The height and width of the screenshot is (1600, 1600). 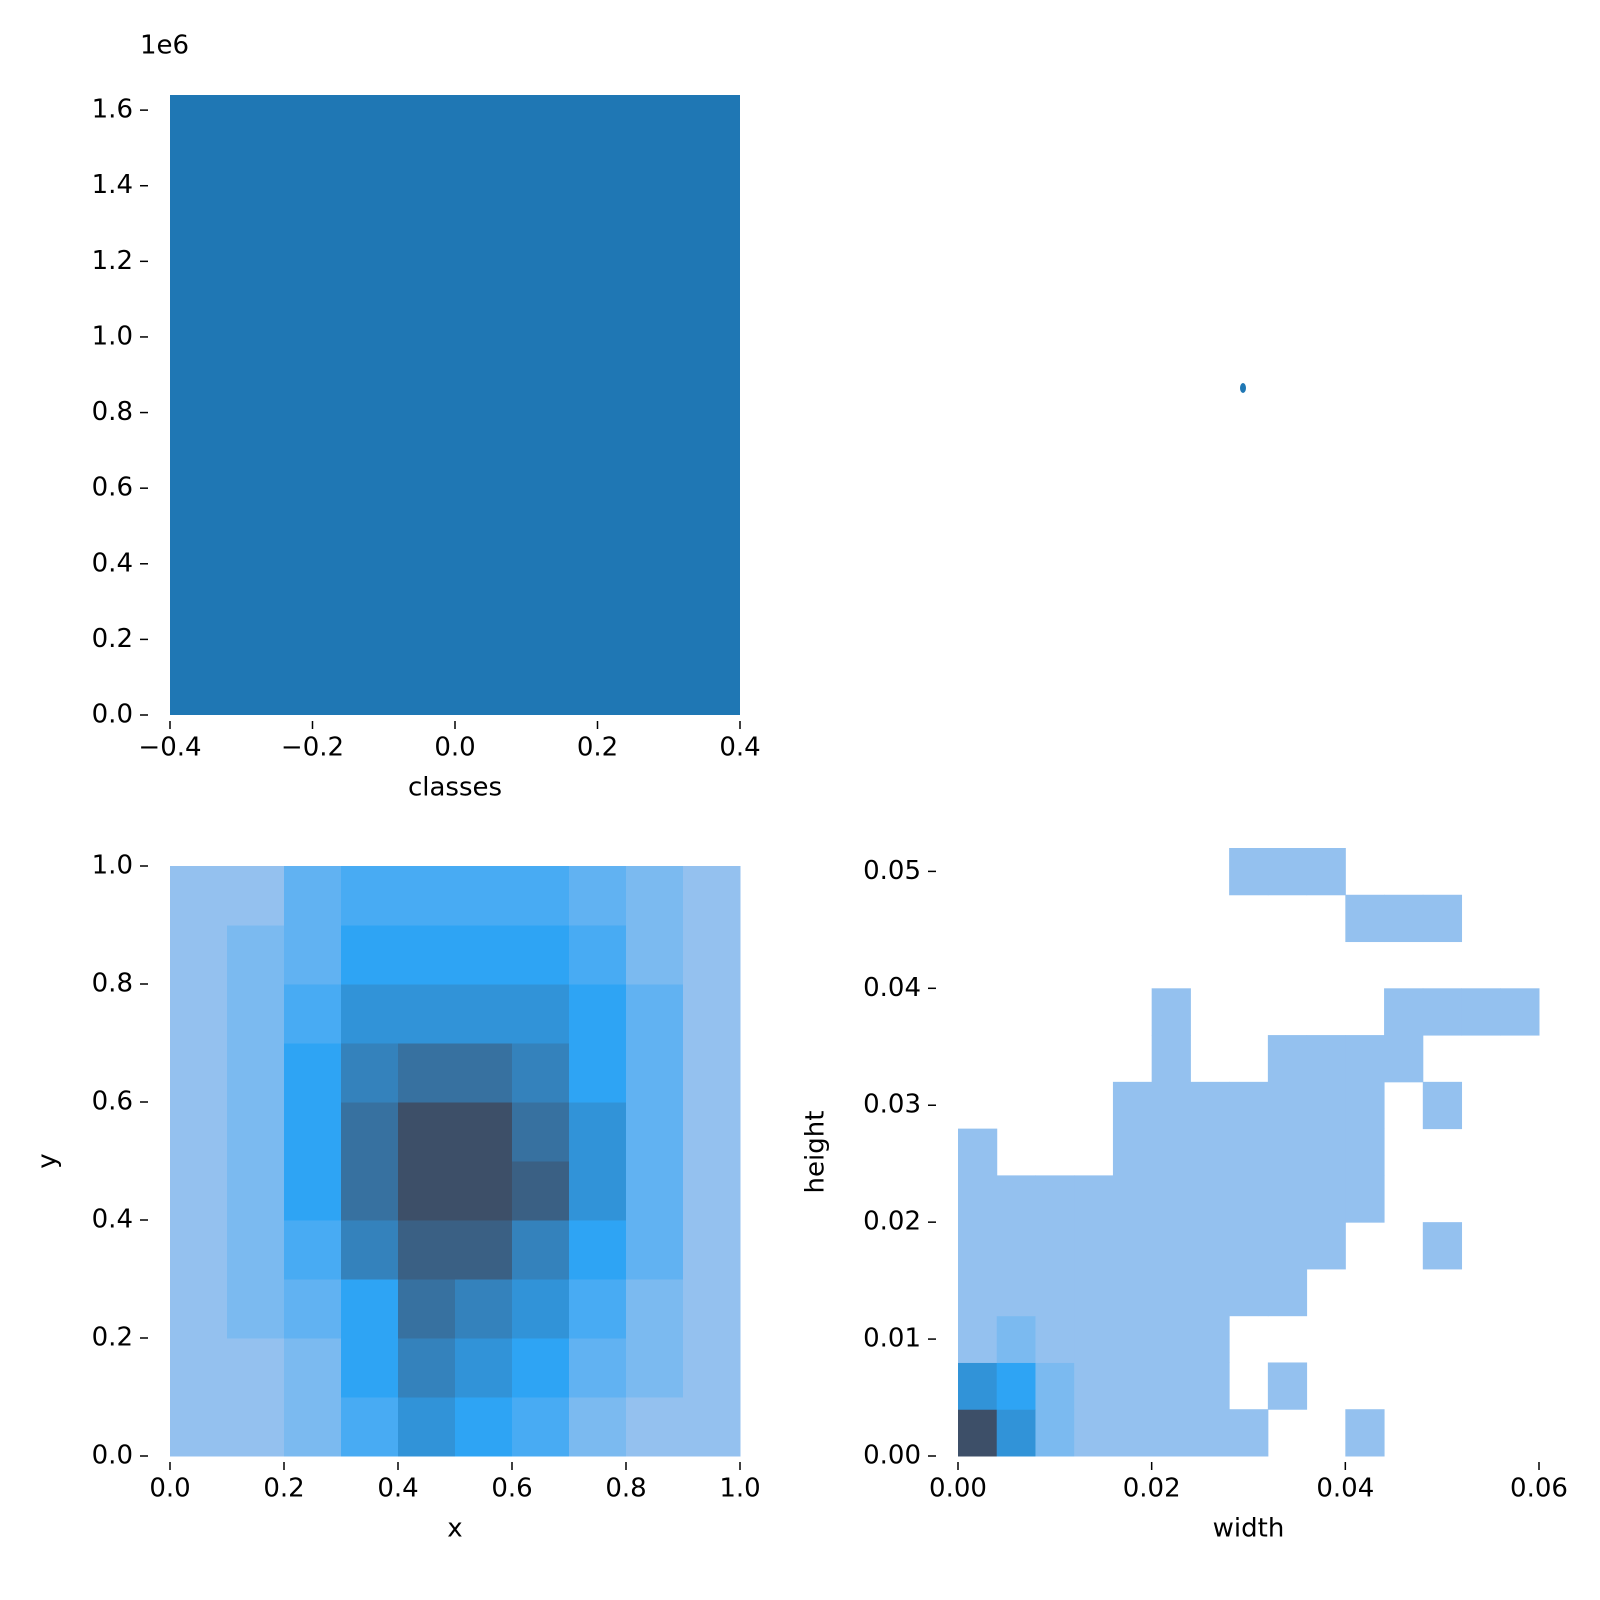 I want to click on x-axis-label: width, so click(x=1249, y=1529).